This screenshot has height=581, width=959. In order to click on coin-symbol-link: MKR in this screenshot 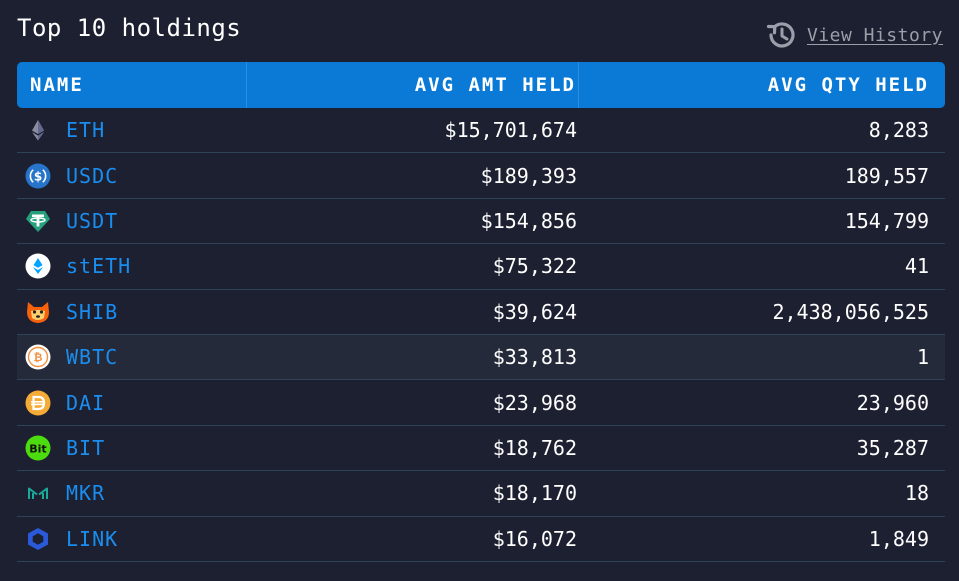, I will do `click(86, 493)`.